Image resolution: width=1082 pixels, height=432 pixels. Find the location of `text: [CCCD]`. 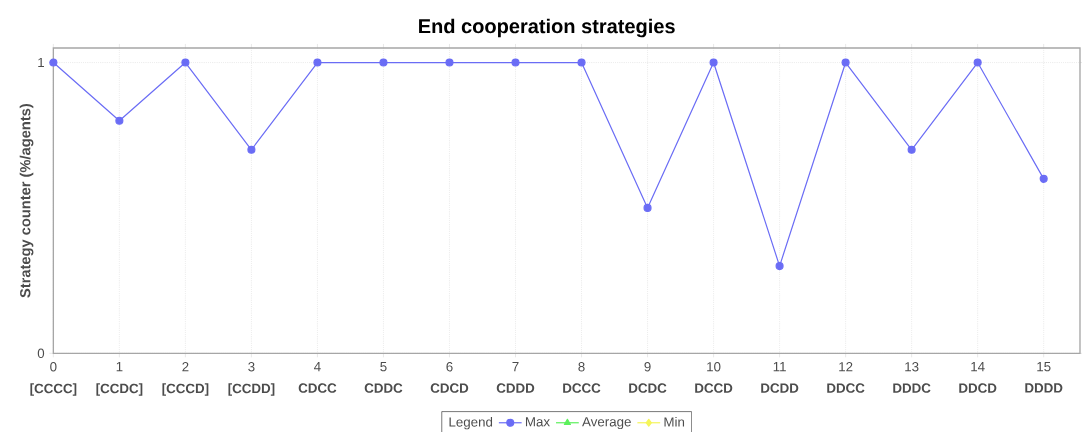

text: [CCCD] is located at coordinates (185, 389).